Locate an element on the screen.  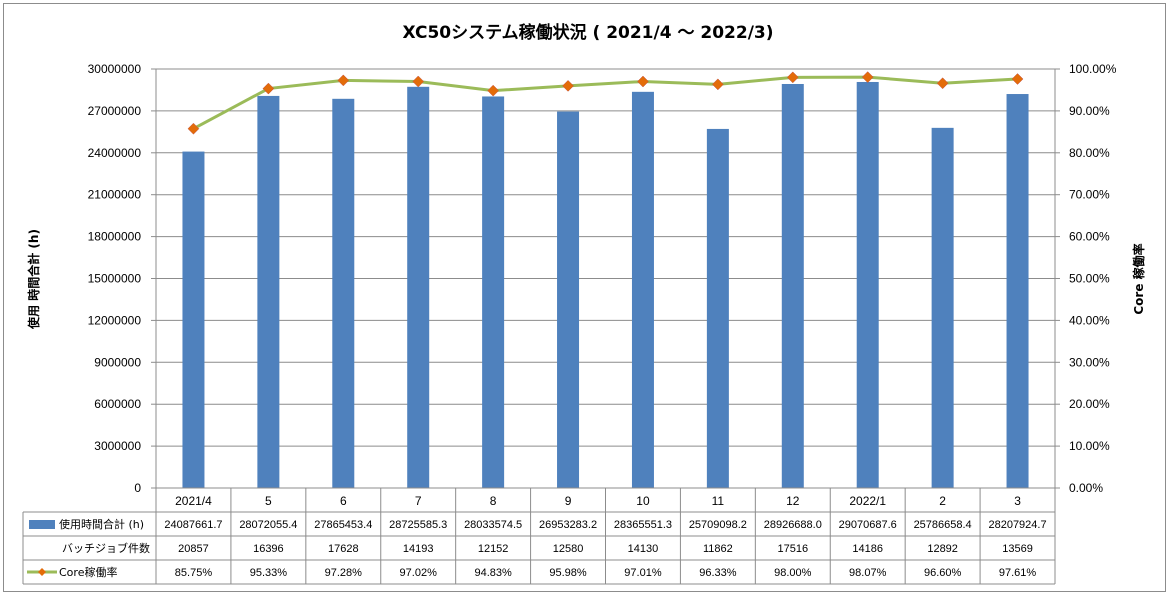
table-cell: 98.07% is located at coordinates (868, 573).